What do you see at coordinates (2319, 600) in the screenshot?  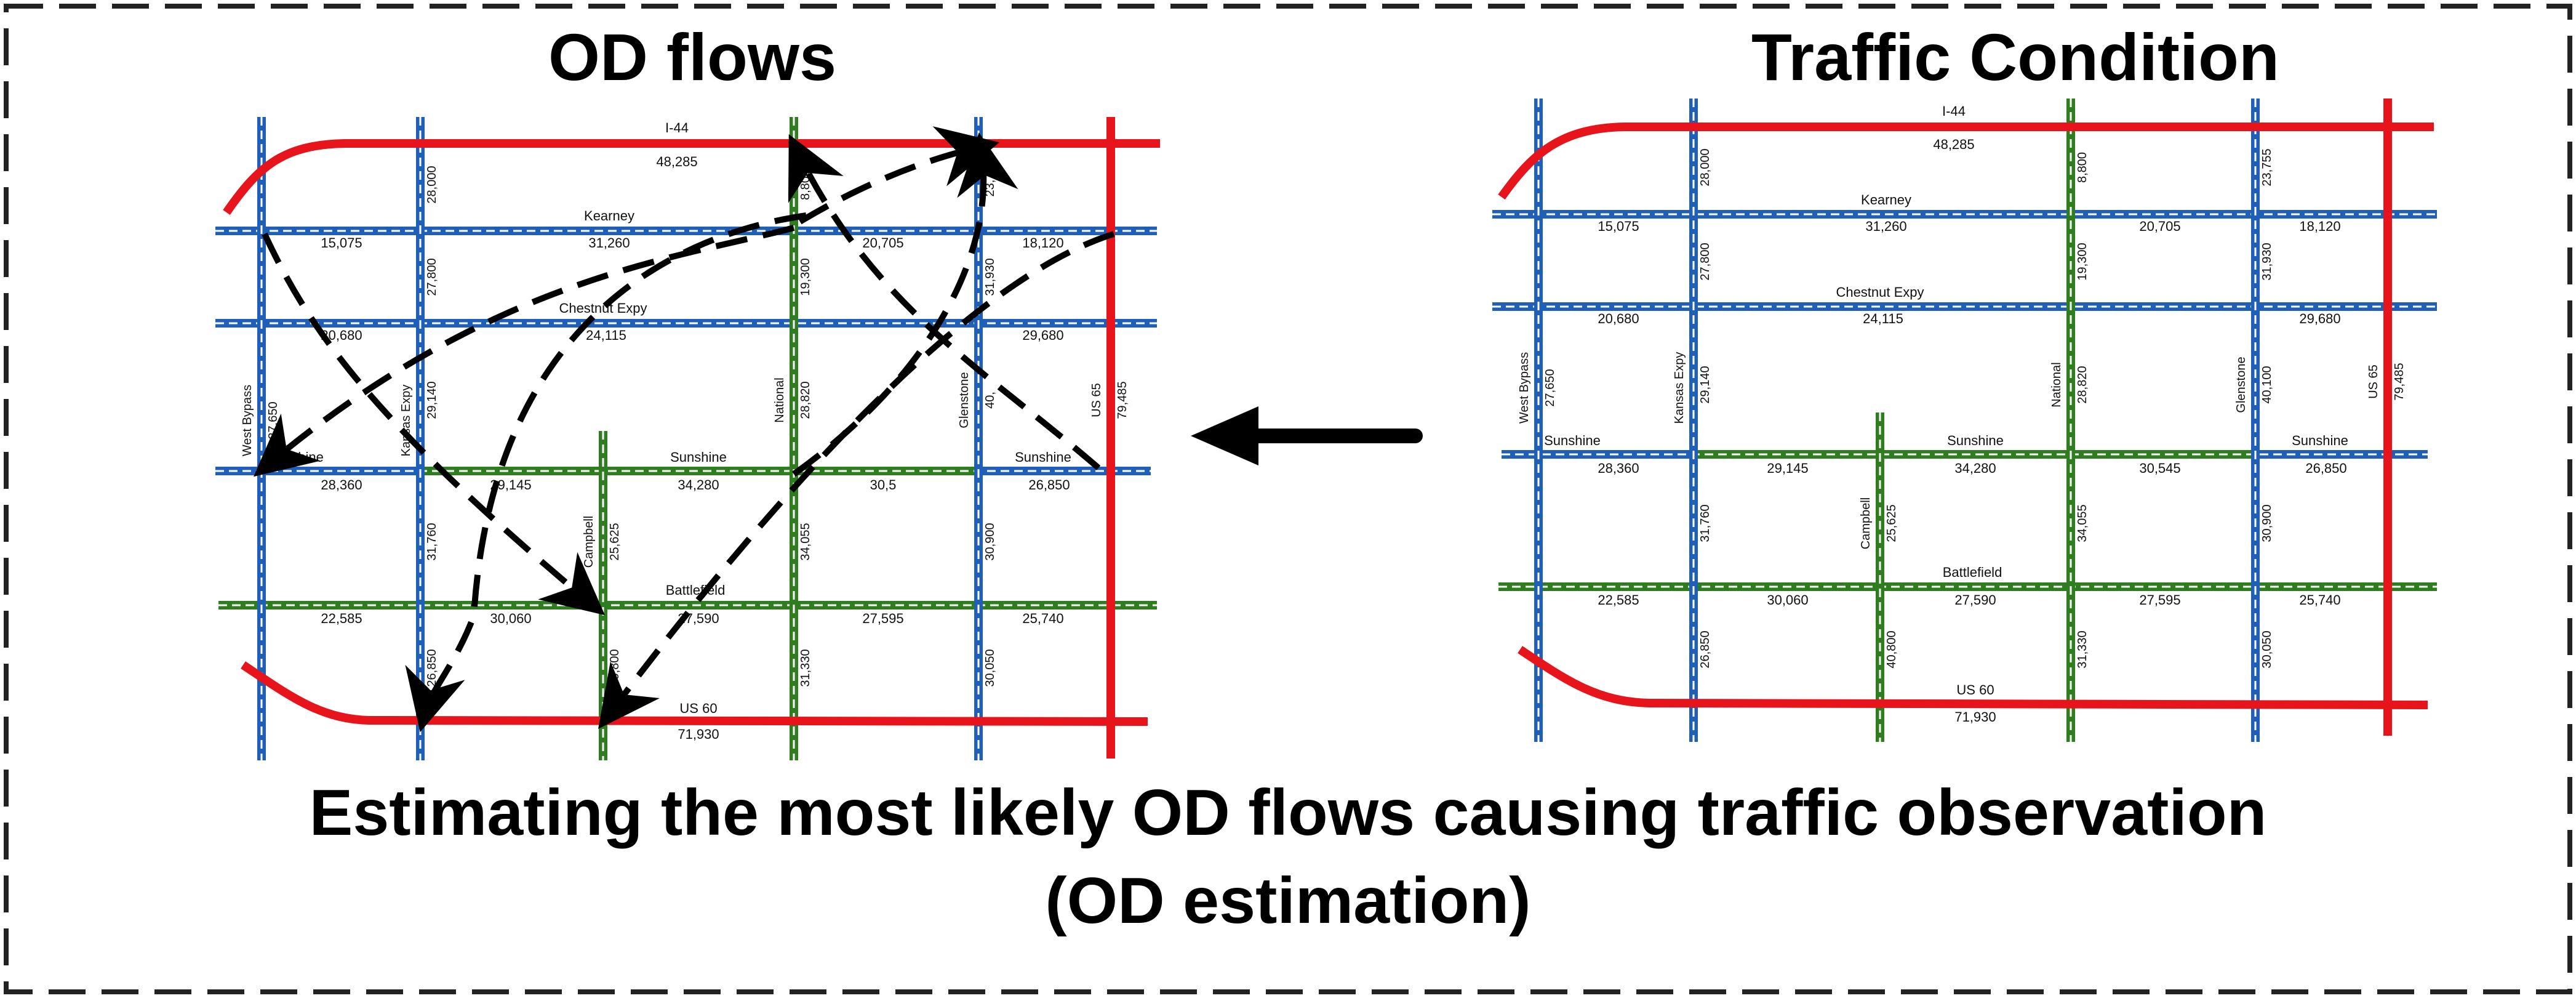 I see `count-battlefield-5: 25,740` at bounding box center [2319, 600].